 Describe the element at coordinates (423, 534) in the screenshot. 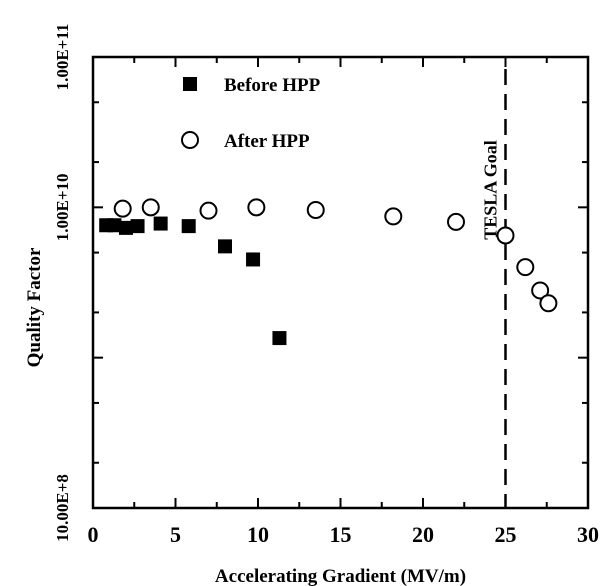

I see `x-tick-label: 20` at that location.